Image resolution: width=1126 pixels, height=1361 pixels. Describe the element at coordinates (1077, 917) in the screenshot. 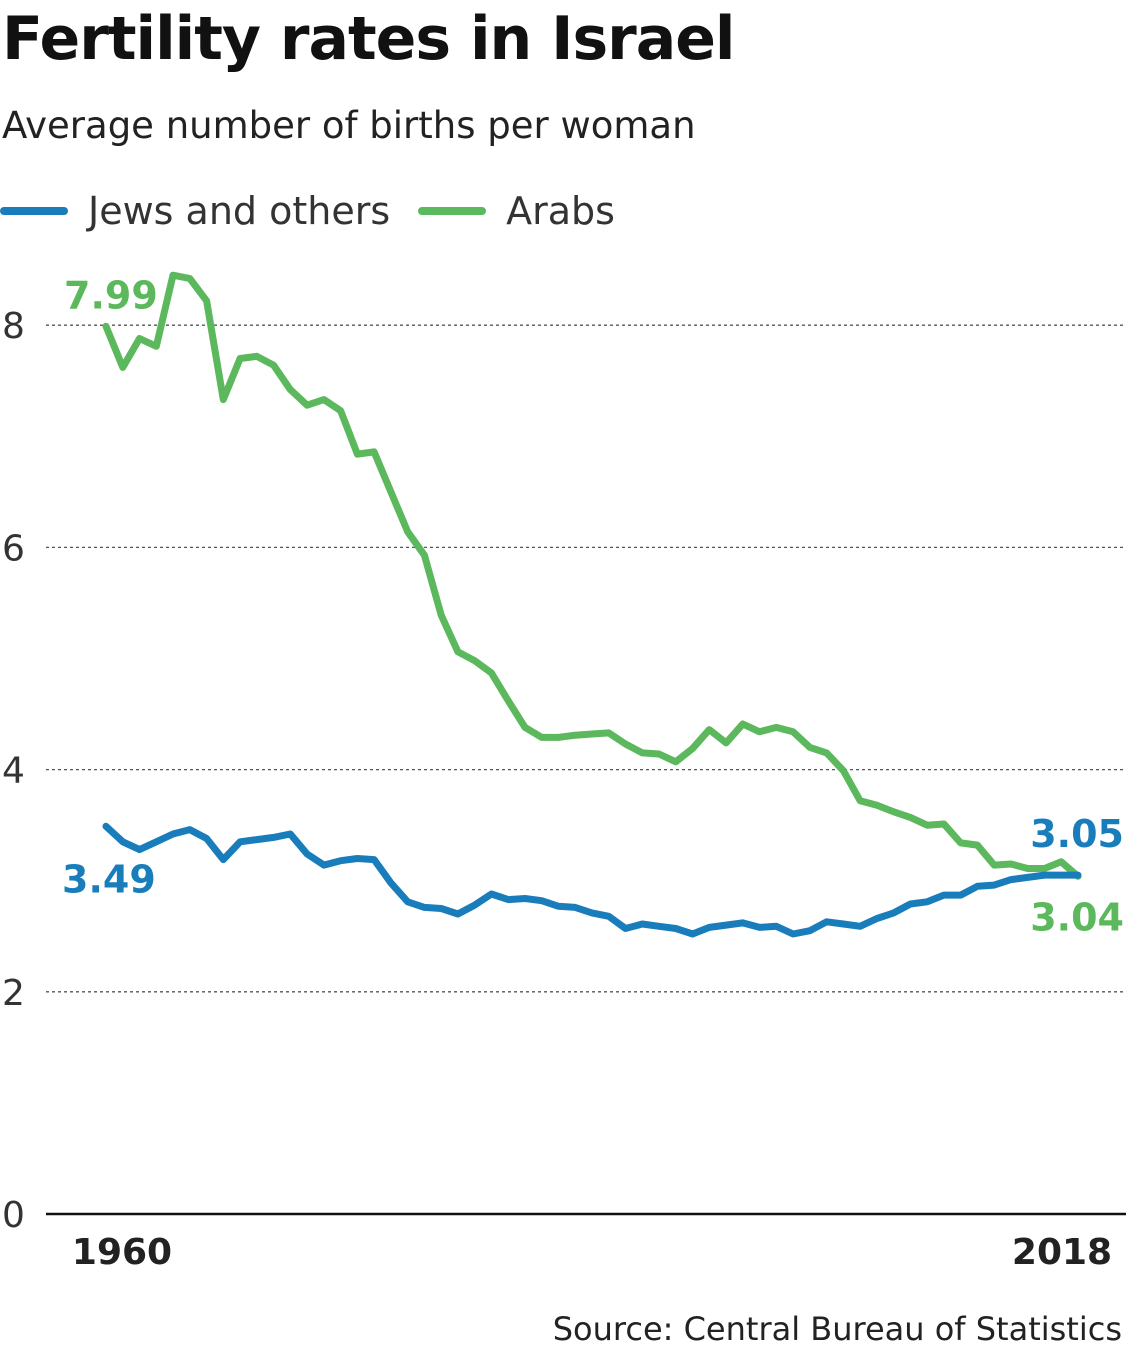

I see `data-label-arabs-end: 3.04` at that location.